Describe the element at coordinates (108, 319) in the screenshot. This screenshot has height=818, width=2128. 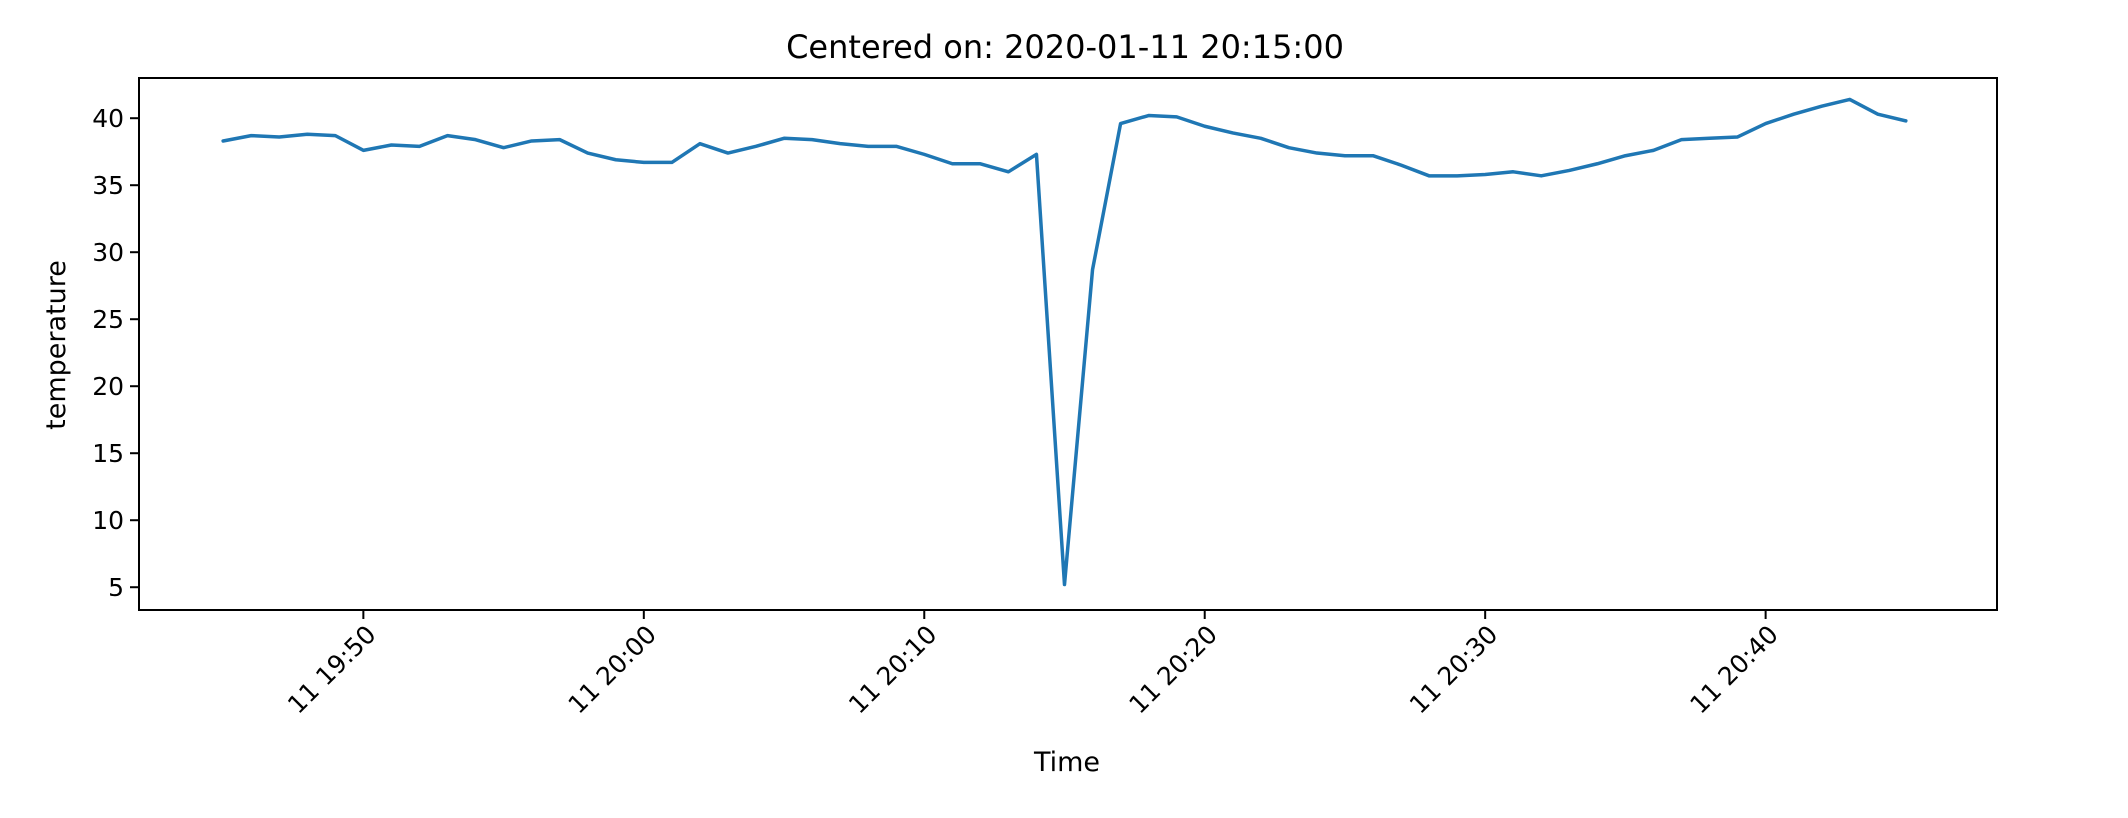
I see `y-tick-label: 25` at that location.